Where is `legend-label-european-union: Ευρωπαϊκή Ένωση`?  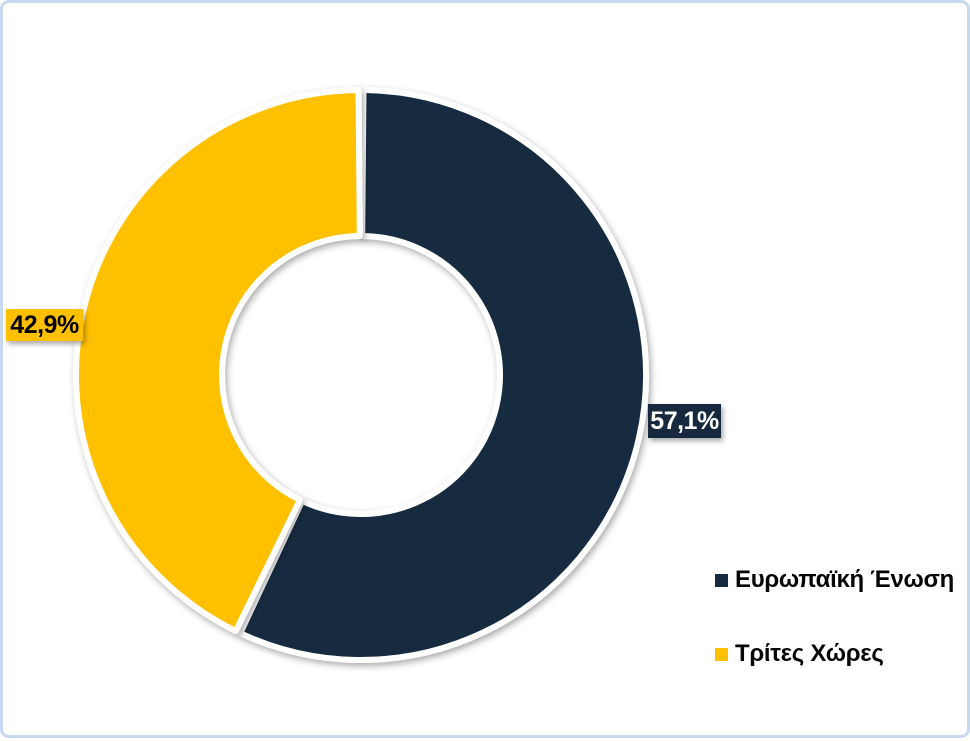
legend-label-european-union: Ευρωπαϊκή Ένωση is located at coordinates (844, 579).